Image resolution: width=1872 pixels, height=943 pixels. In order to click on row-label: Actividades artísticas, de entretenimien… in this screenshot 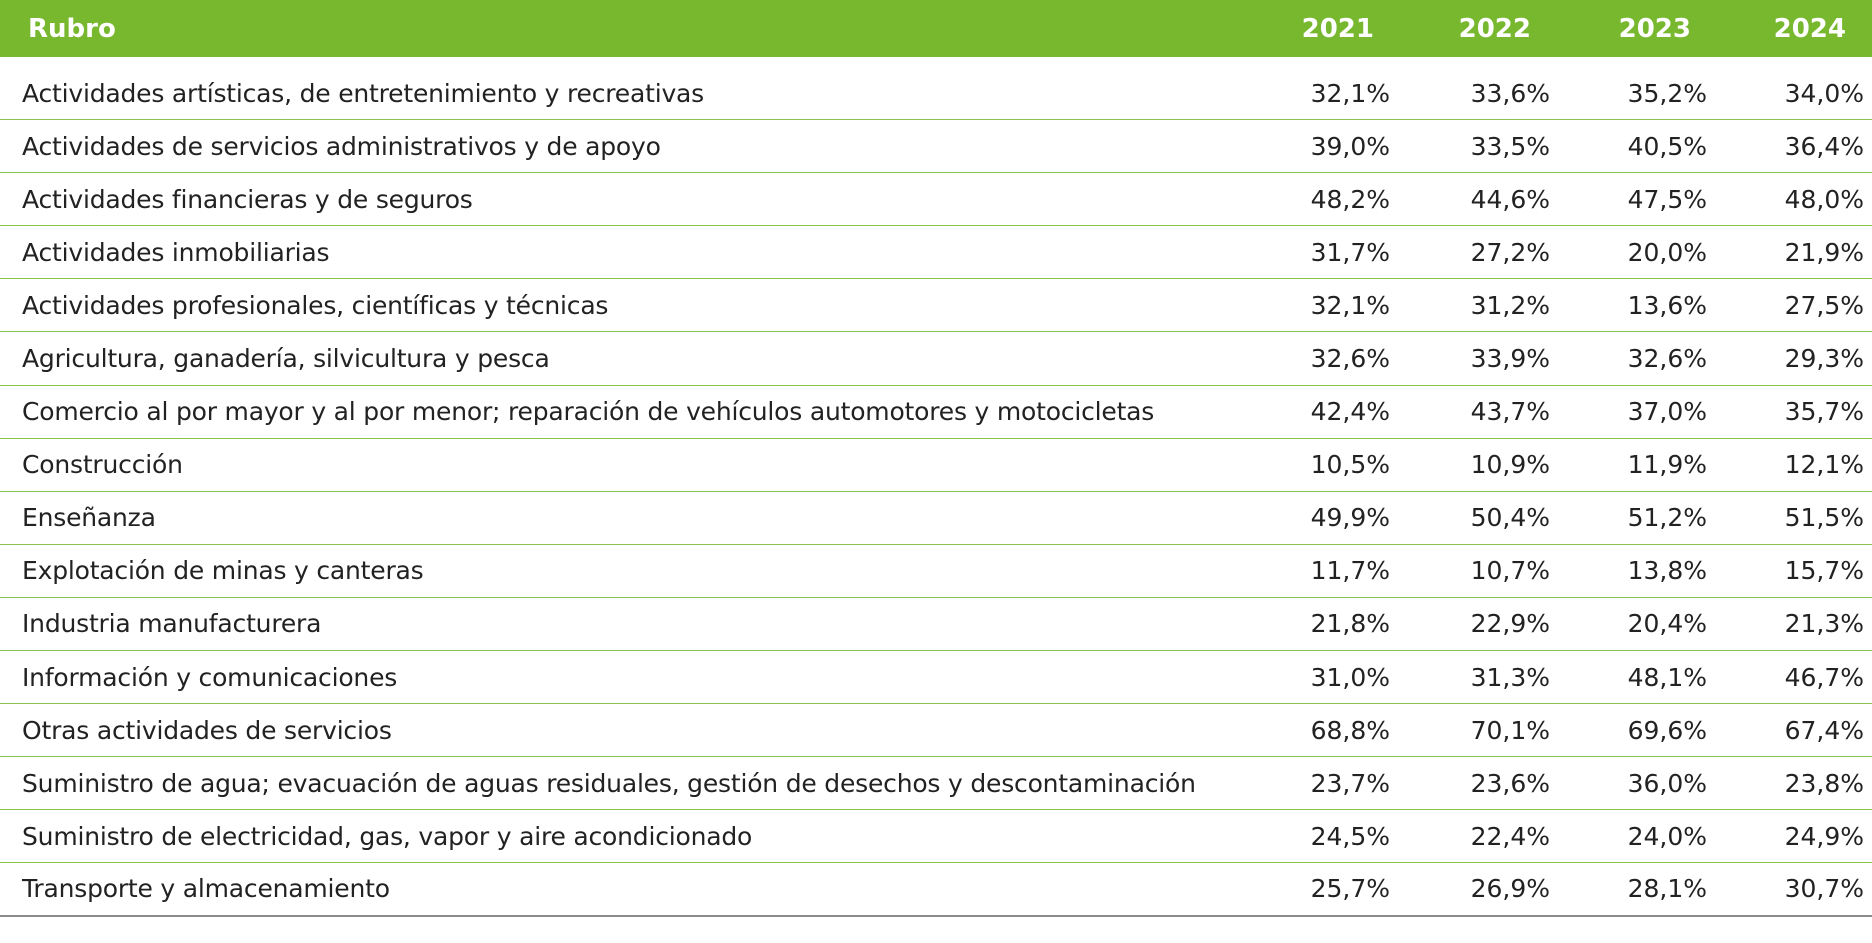, I will do `click(363, 93)`.